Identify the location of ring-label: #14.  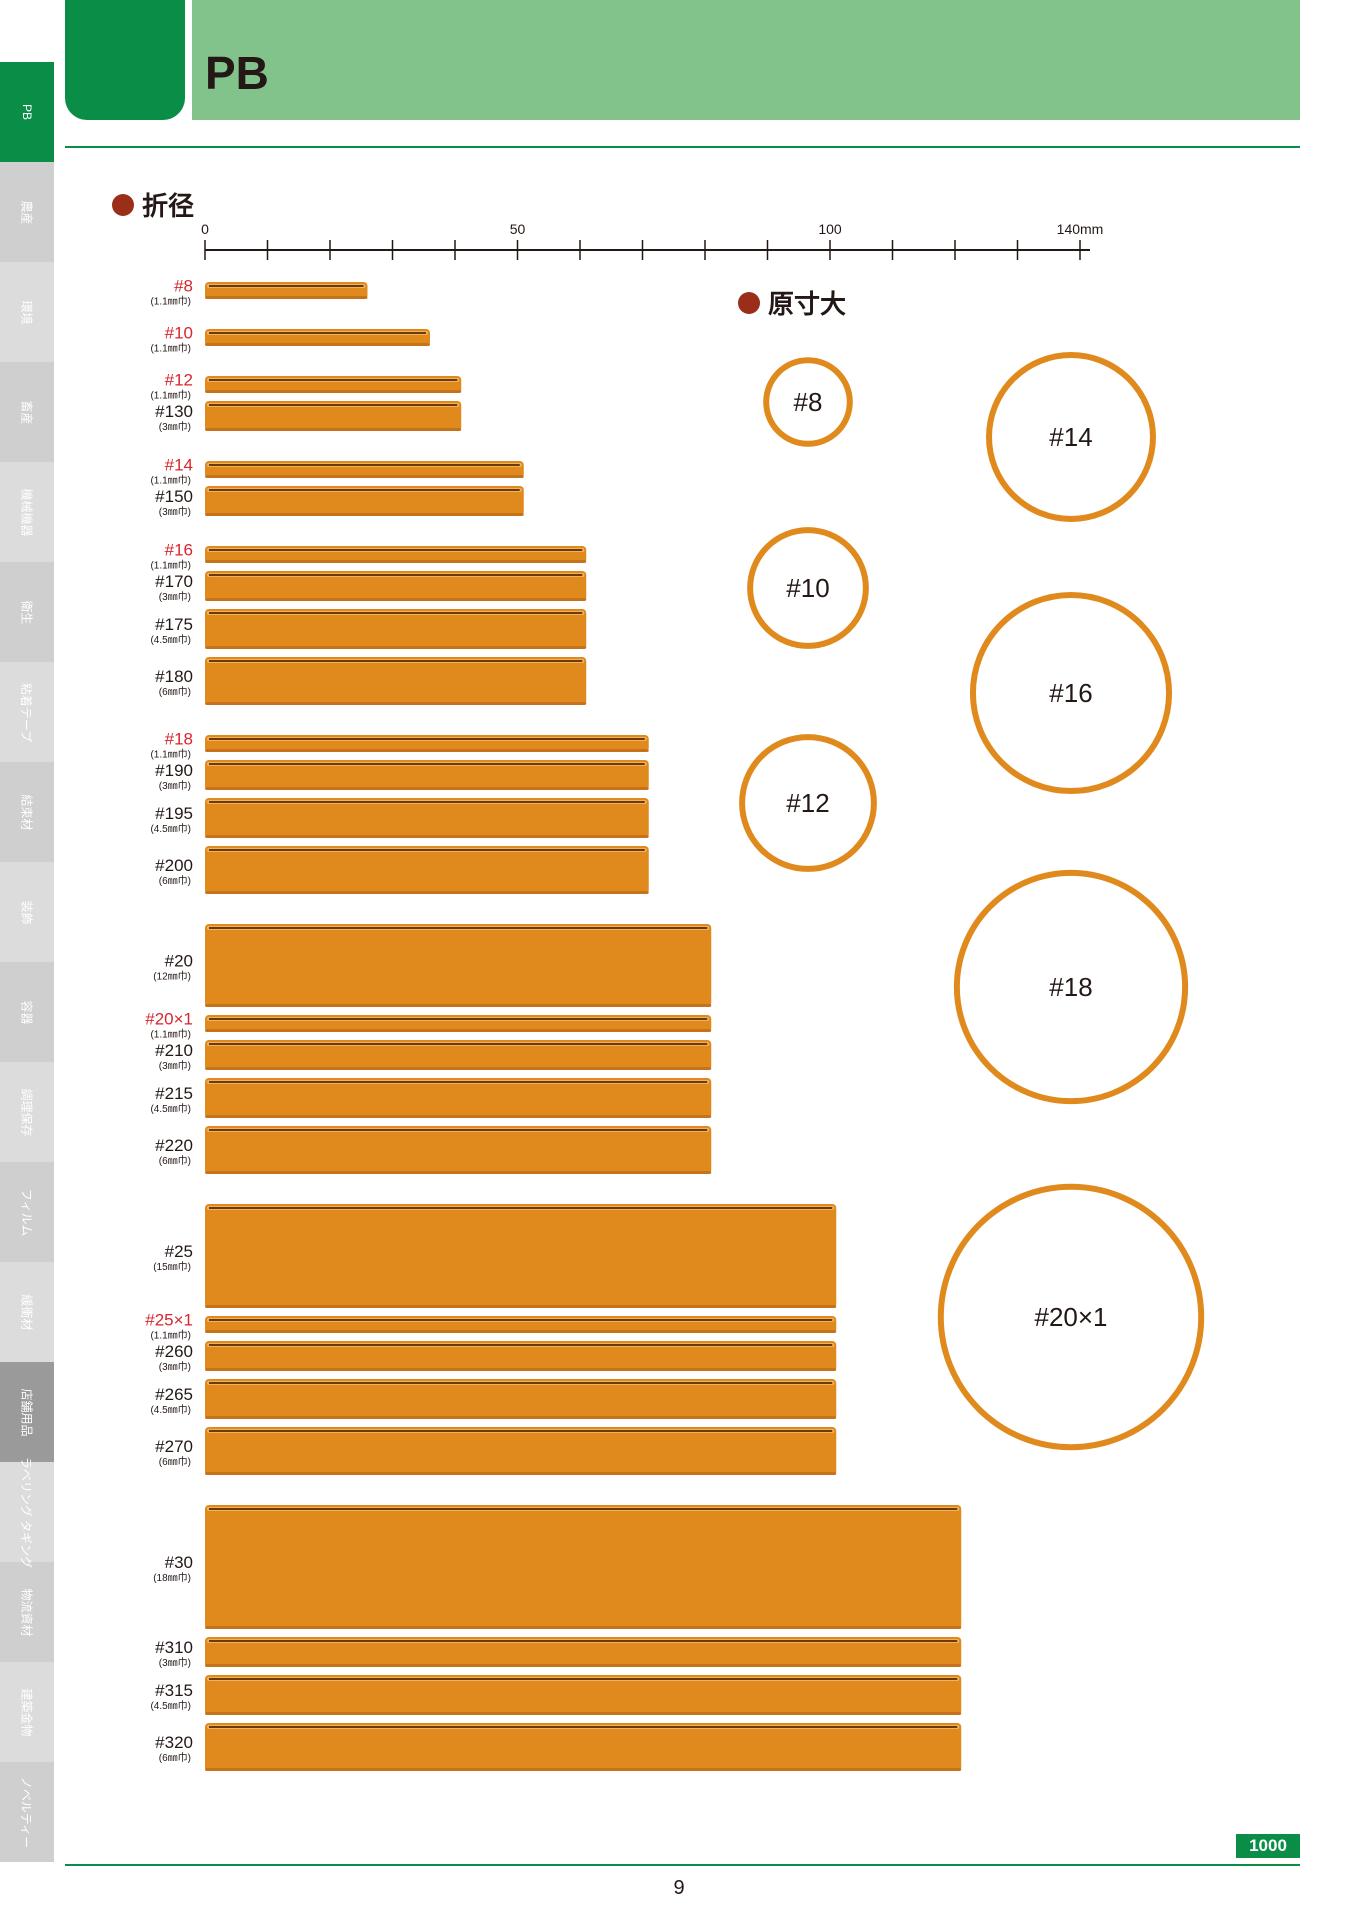
(1070, 437).